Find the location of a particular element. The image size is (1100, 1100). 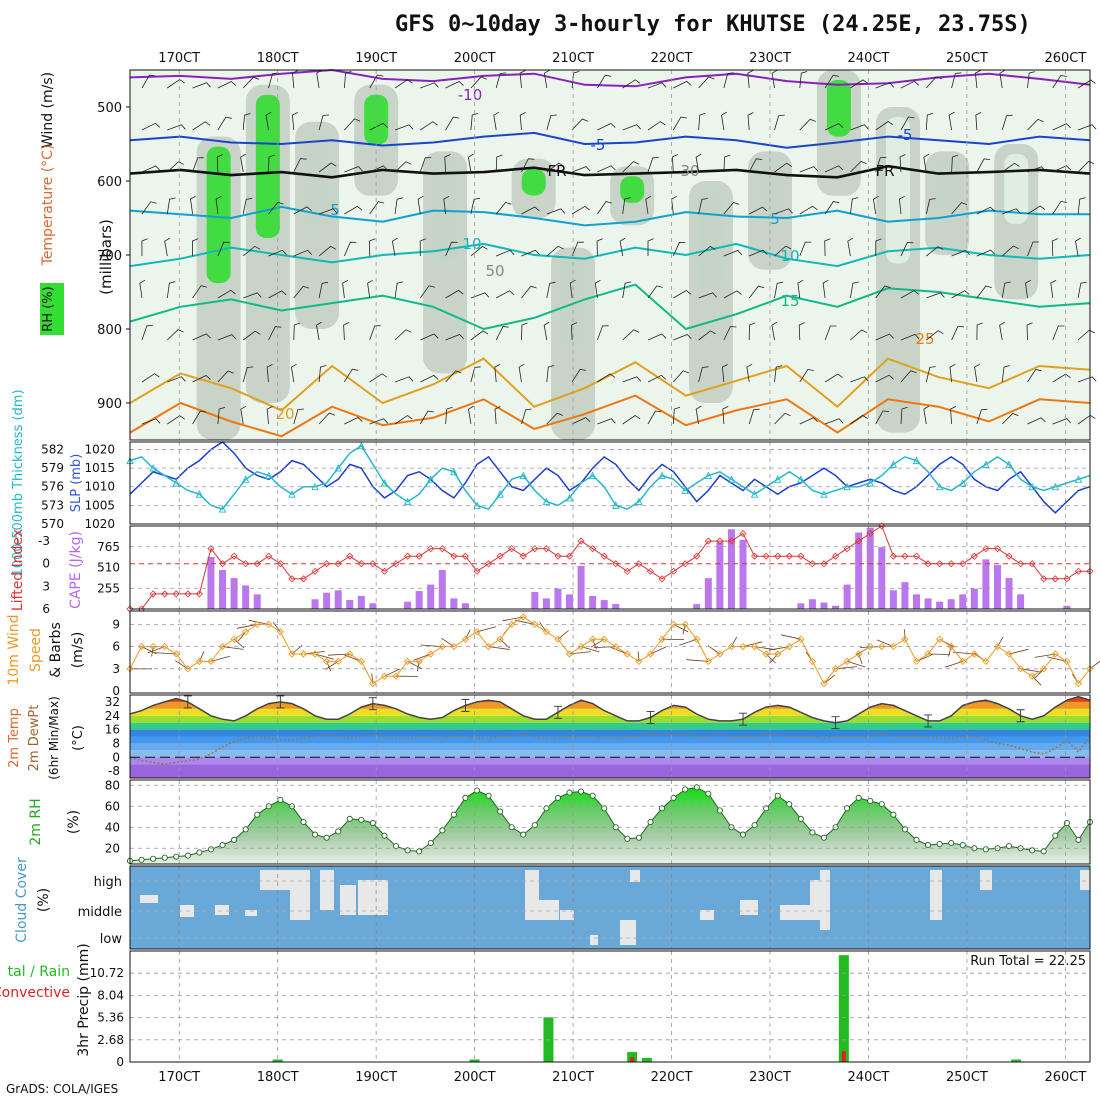

precip-title-a: tal / Rain is located at coordinates (39, 972).